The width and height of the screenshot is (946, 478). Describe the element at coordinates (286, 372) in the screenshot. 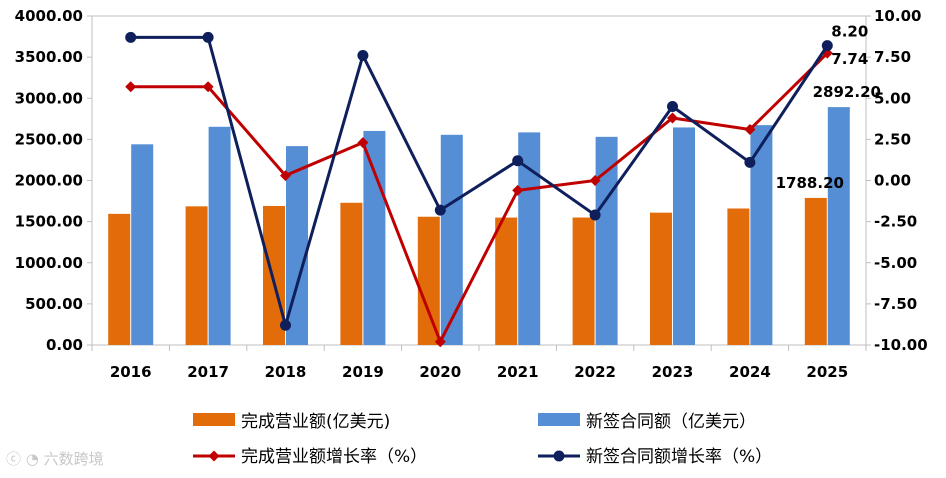

I see `x-axis-tick-label: 2018` at that location.